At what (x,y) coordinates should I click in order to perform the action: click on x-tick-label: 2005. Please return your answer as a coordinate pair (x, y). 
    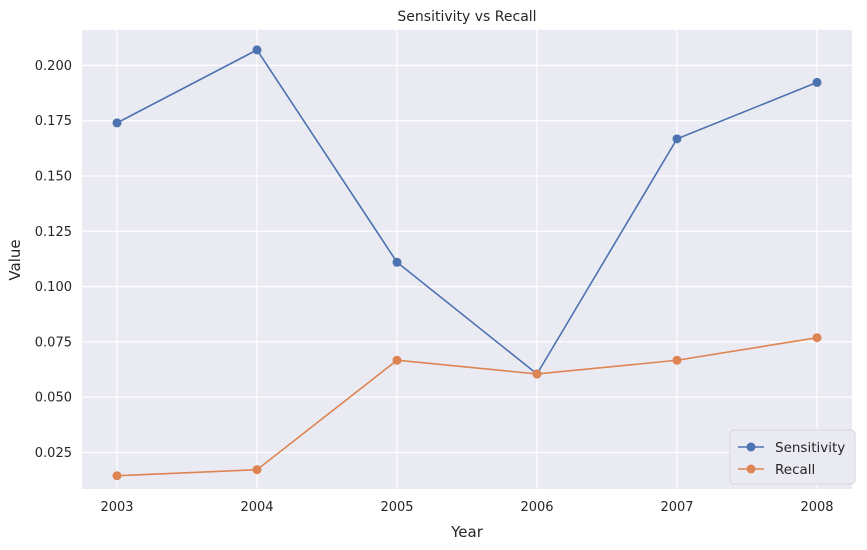
    Looking at the image, I should click on (396, 507).